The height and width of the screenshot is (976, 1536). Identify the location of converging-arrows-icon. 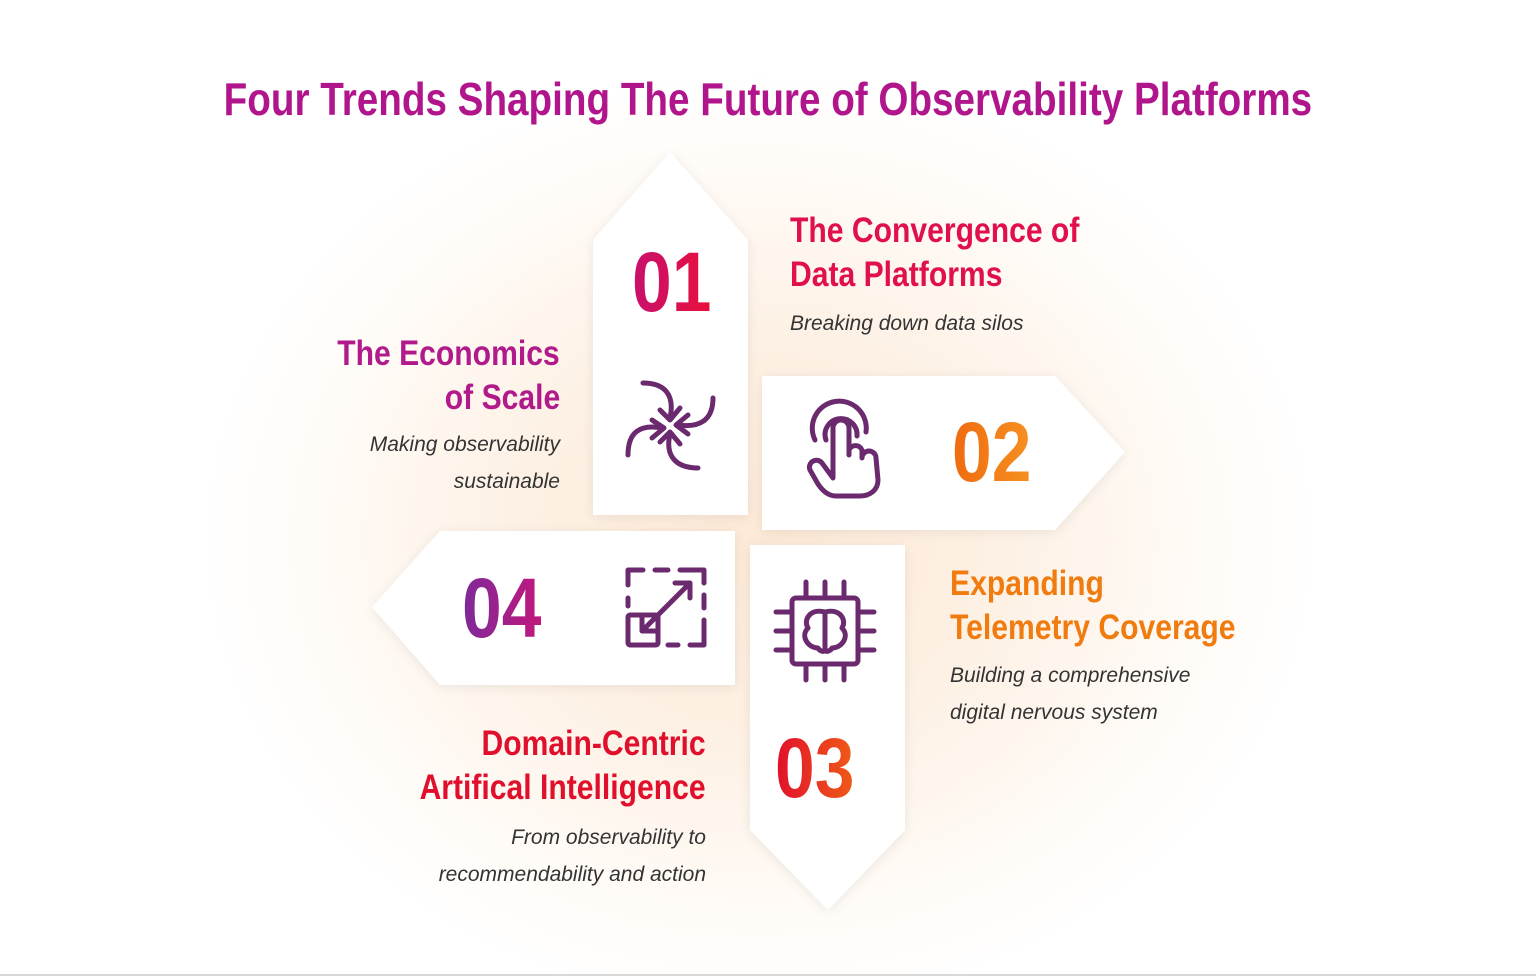
(670, 425).